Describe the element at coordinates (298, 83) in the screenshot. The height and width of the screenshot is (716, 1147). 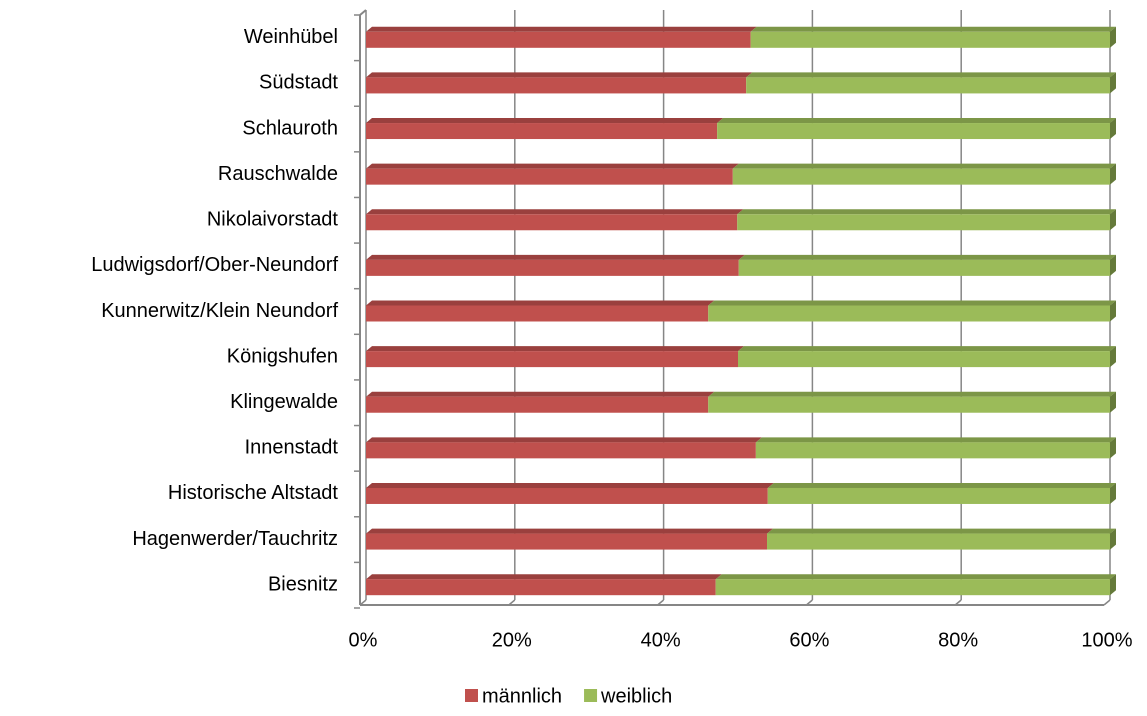
I see `y-tick-label: Südstadt` at that location.